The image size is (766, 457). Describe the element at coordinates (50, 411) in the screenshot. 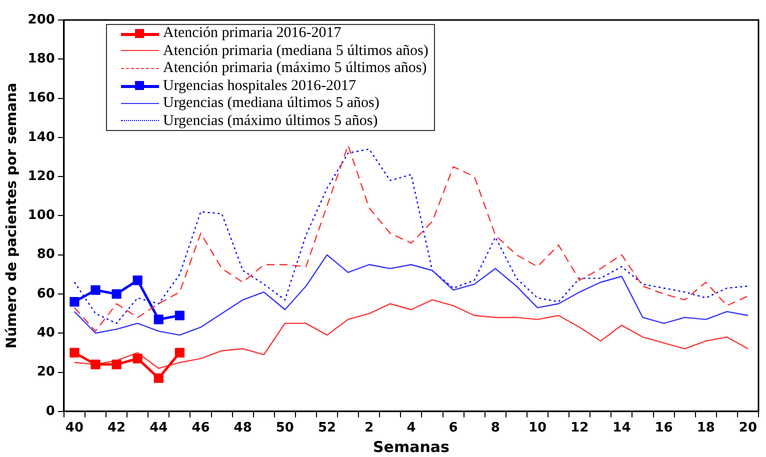

I see `y-tick-label: 0` at that location.